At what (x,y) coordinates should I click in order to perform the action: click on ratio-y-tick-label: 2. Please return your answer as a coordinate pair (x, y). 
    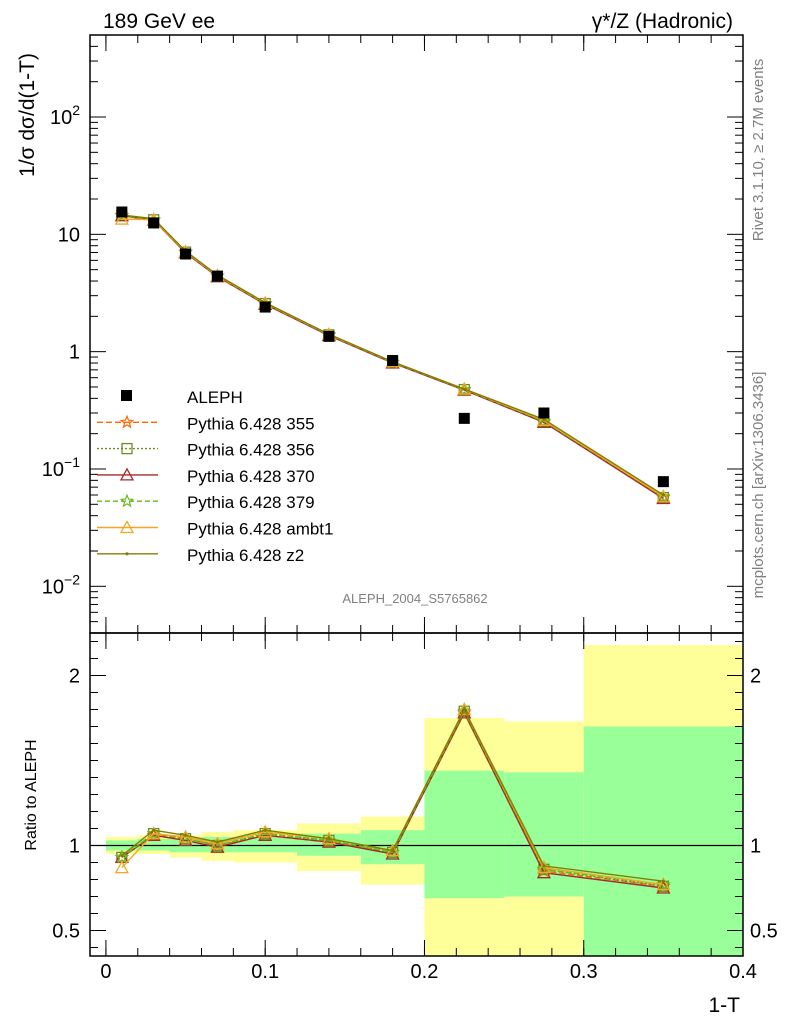
    Looking at the image, I should click on (74, 677).